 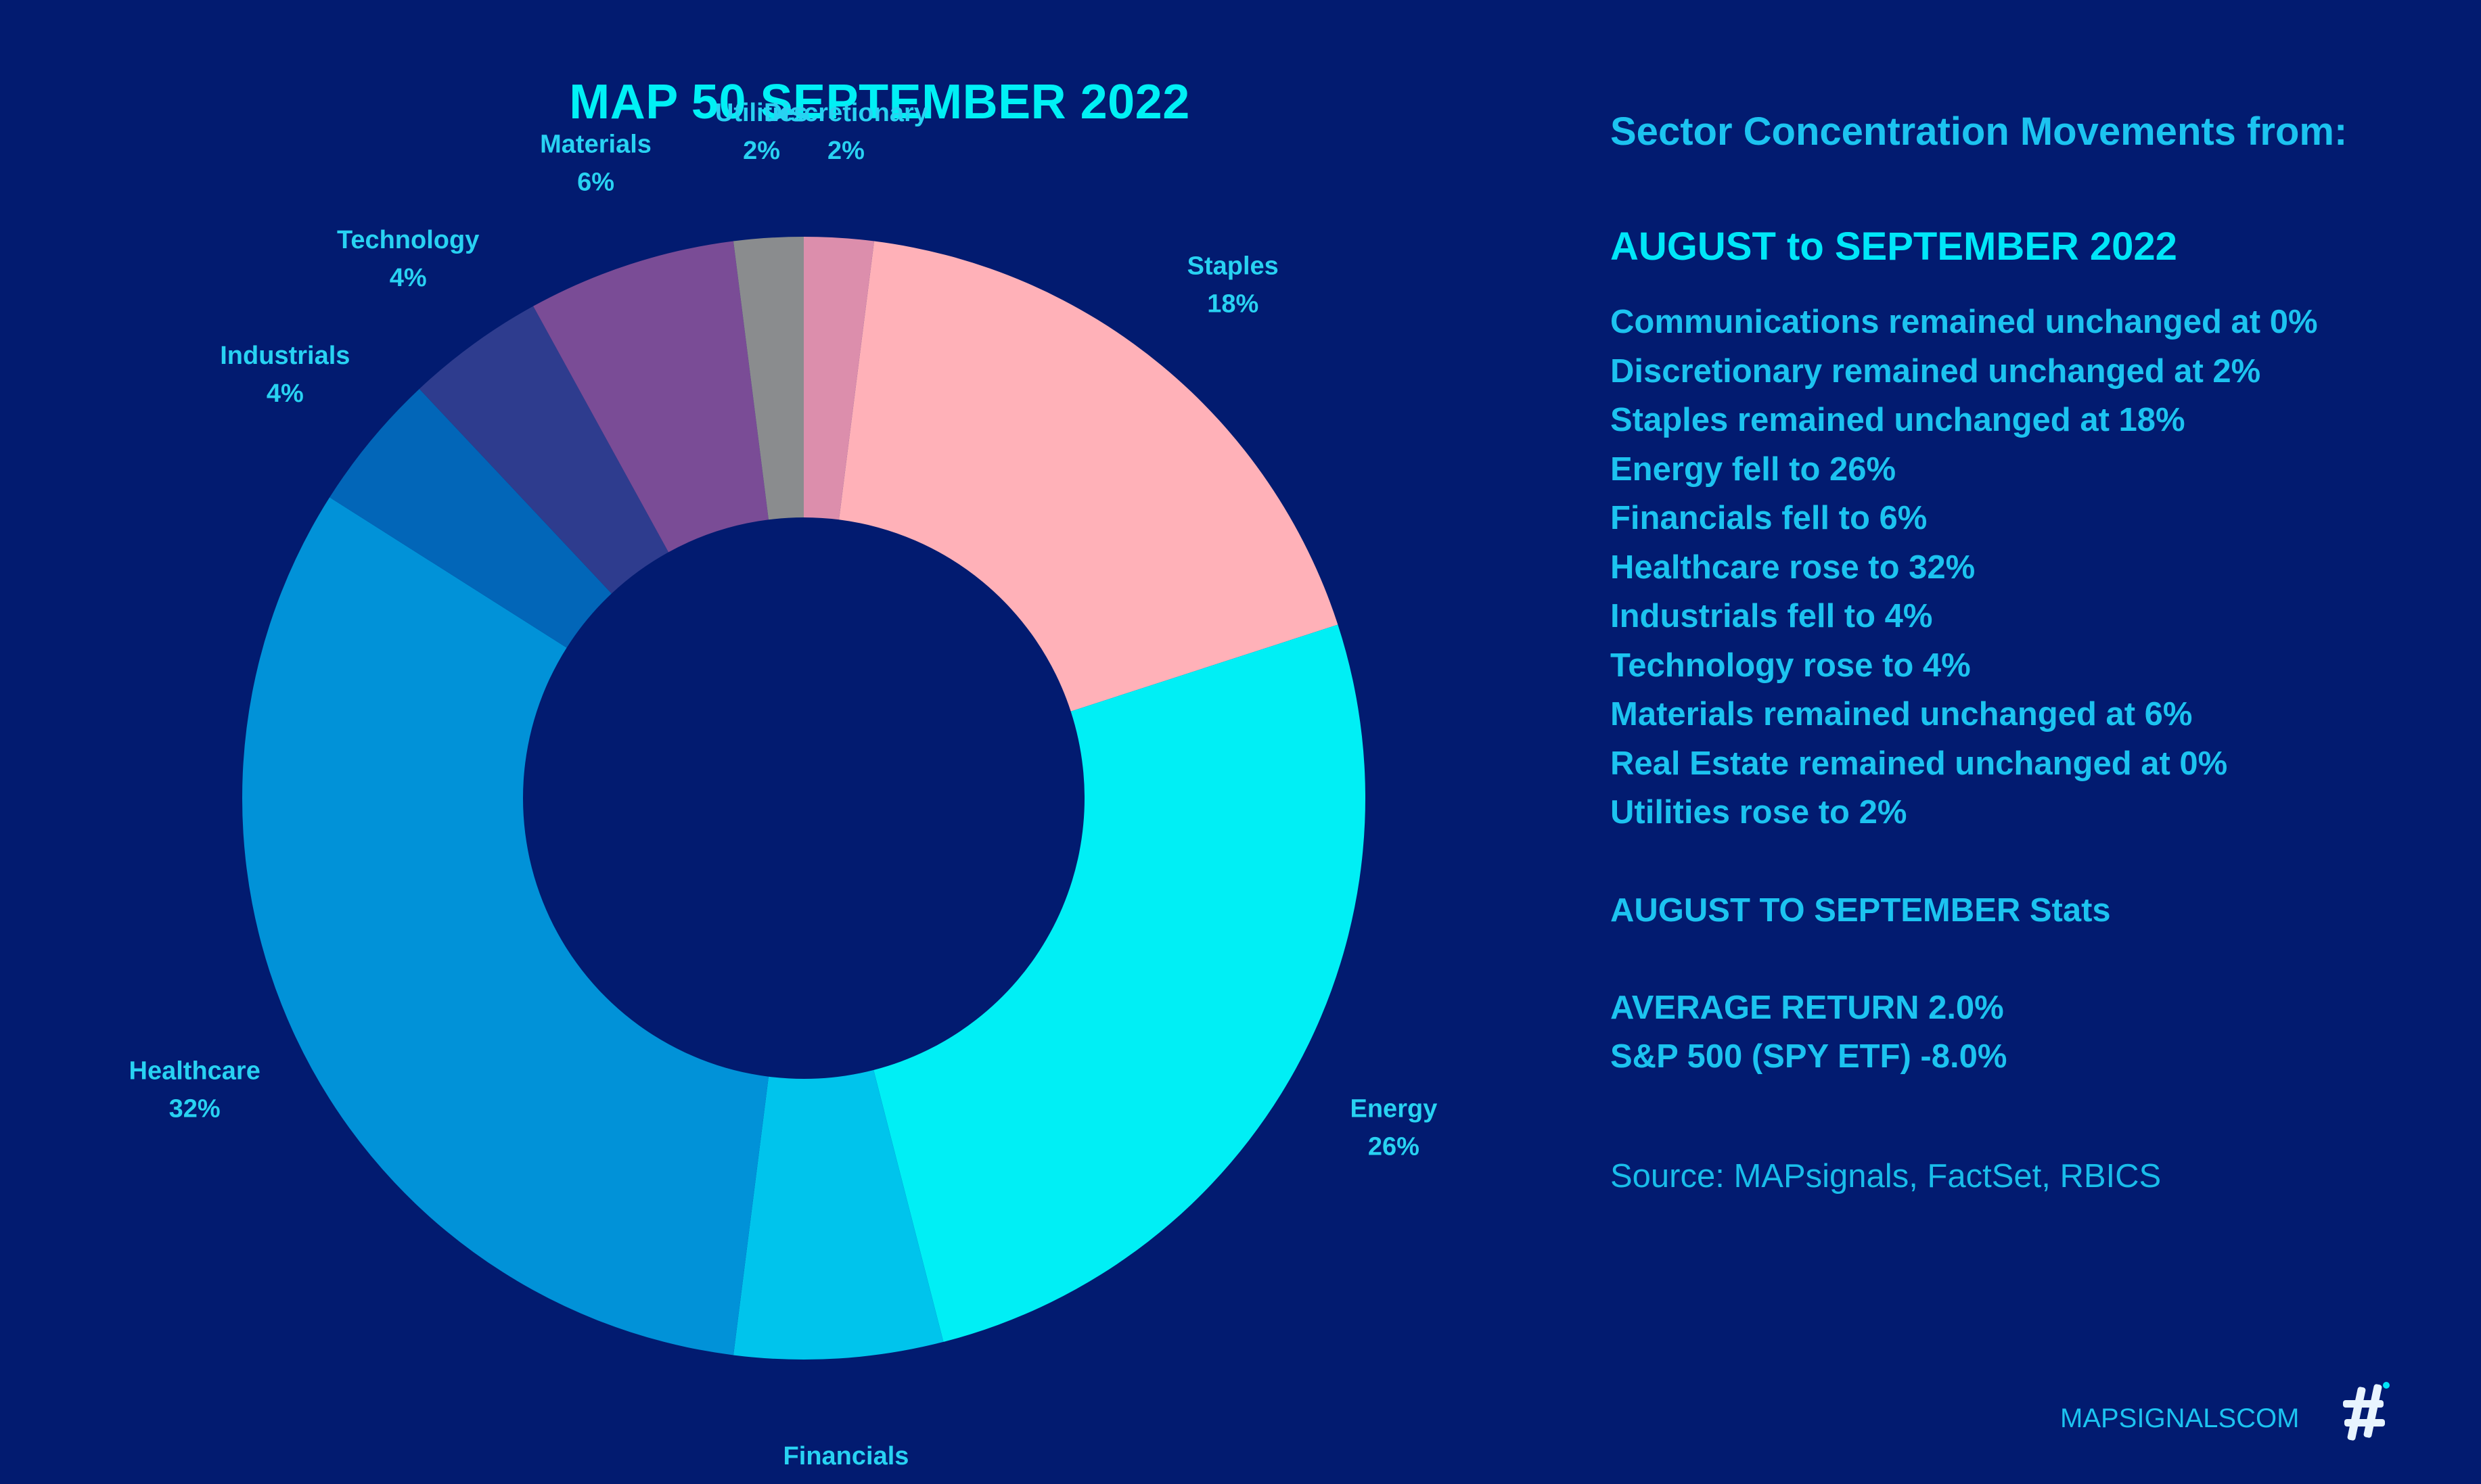 I want to click on slice-label-energy: Energy 26%, so click(x=1394, y=1128).